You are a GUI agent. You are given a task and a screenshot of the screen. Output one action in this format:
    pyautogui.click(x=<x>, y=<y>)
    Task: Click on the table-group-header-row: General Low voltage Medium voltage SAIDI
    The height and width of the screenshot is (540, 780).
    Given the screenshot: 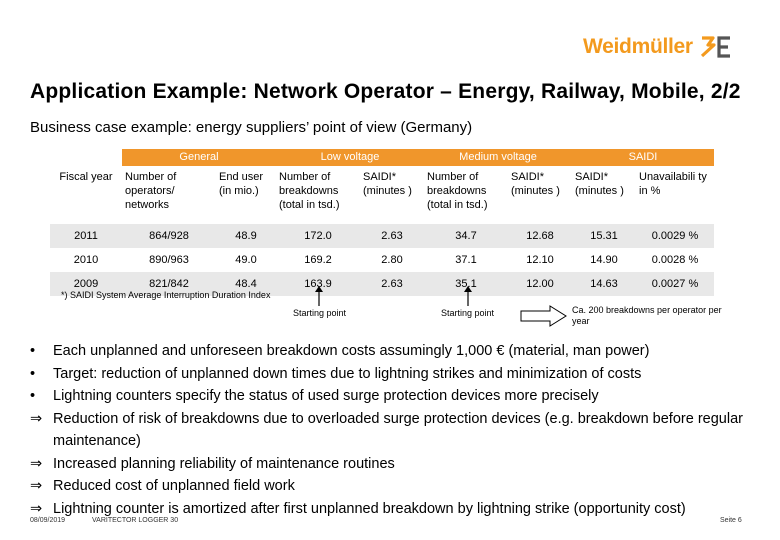 What is the action you would take?
    pyautogui.click(x=382, y=157)
    